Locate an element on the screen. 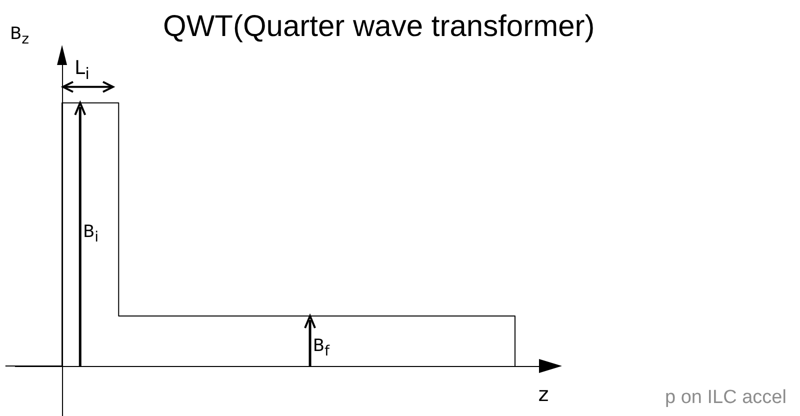  text: p on ILC accel is located at coordinates (725, 397).